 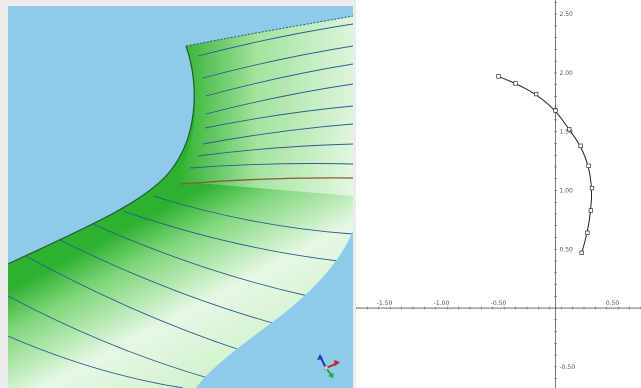 What do you see at coordinates (567, 249) in the screenshot?
I see `y-tick-label: 0.50` at bounding box center [567, 249].